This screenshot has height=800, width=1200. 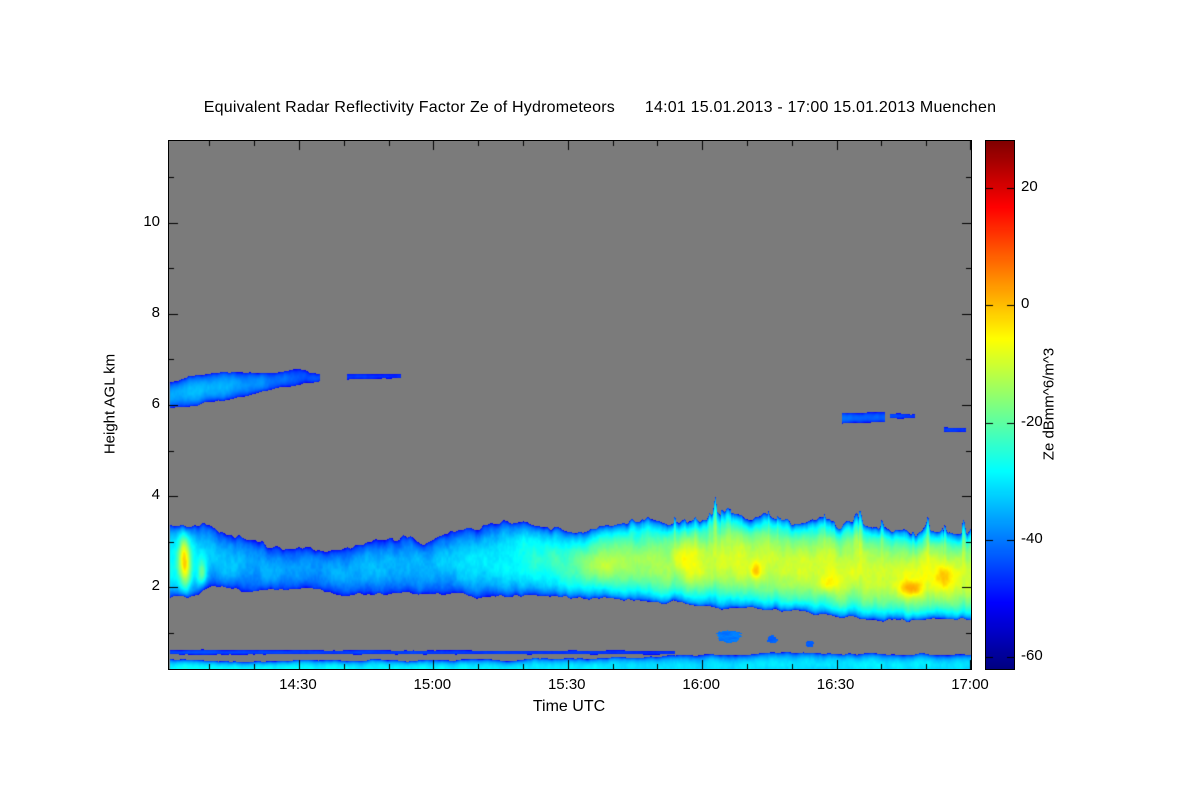 I want to click on x-tick-label: 17:00, so click(x=970, y=684).